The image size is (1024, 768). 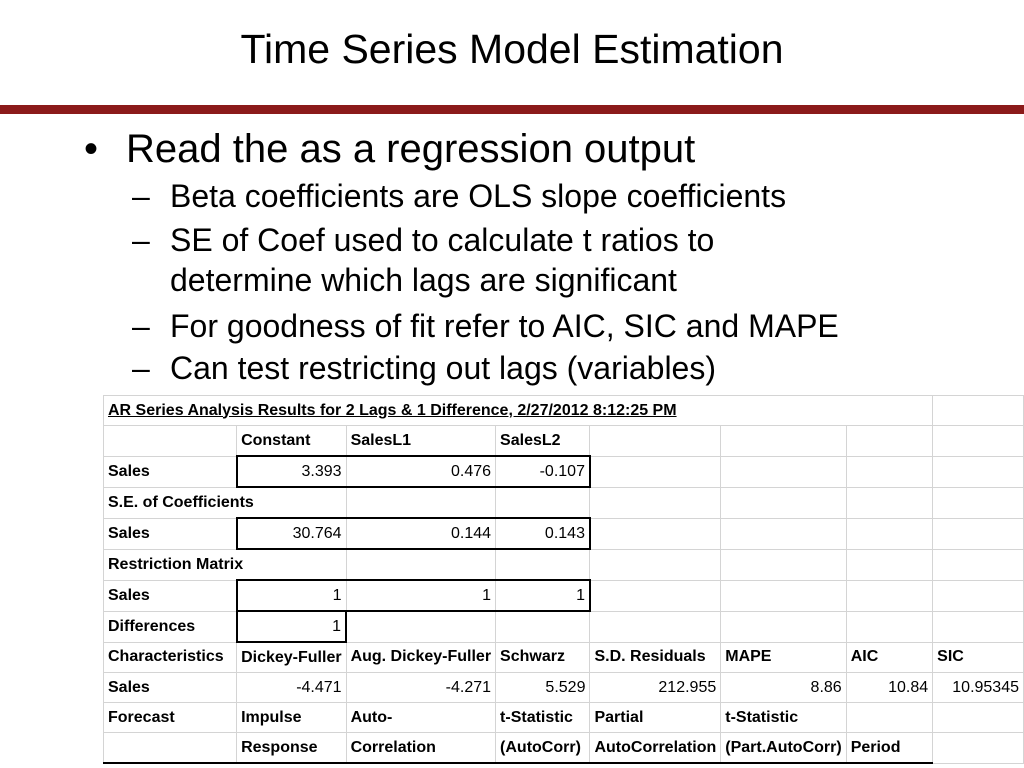 I want to click on se-salesl1: 0.144, so click(x=421, y=533).